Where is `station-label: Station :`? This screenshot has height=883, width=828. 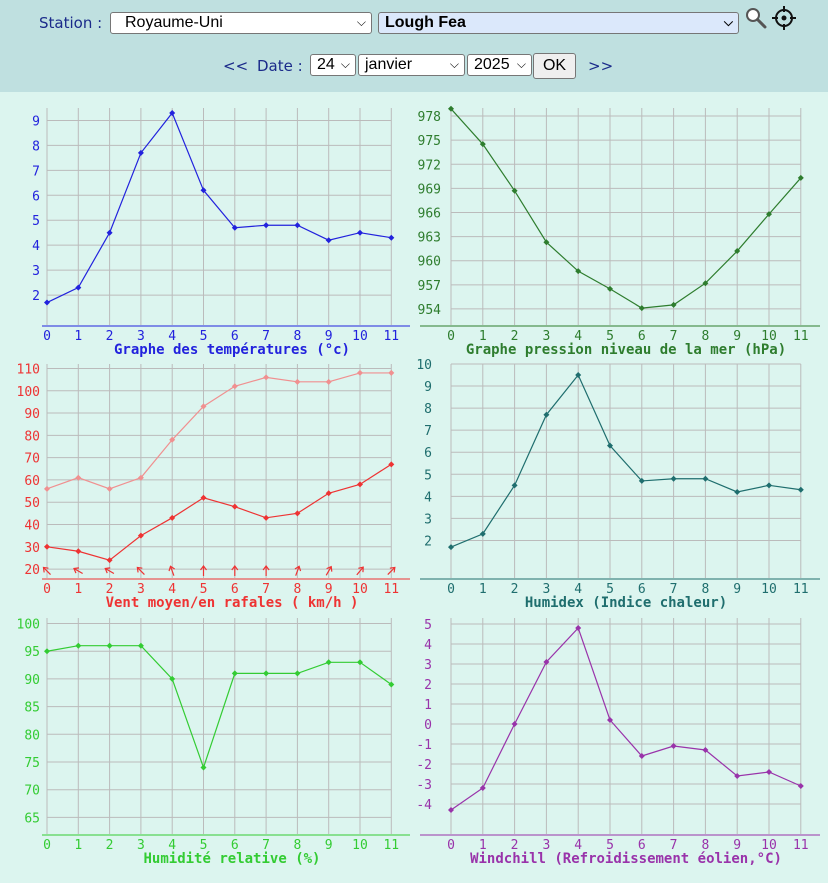
station-label: Station : is located at coordinates (71, 23).